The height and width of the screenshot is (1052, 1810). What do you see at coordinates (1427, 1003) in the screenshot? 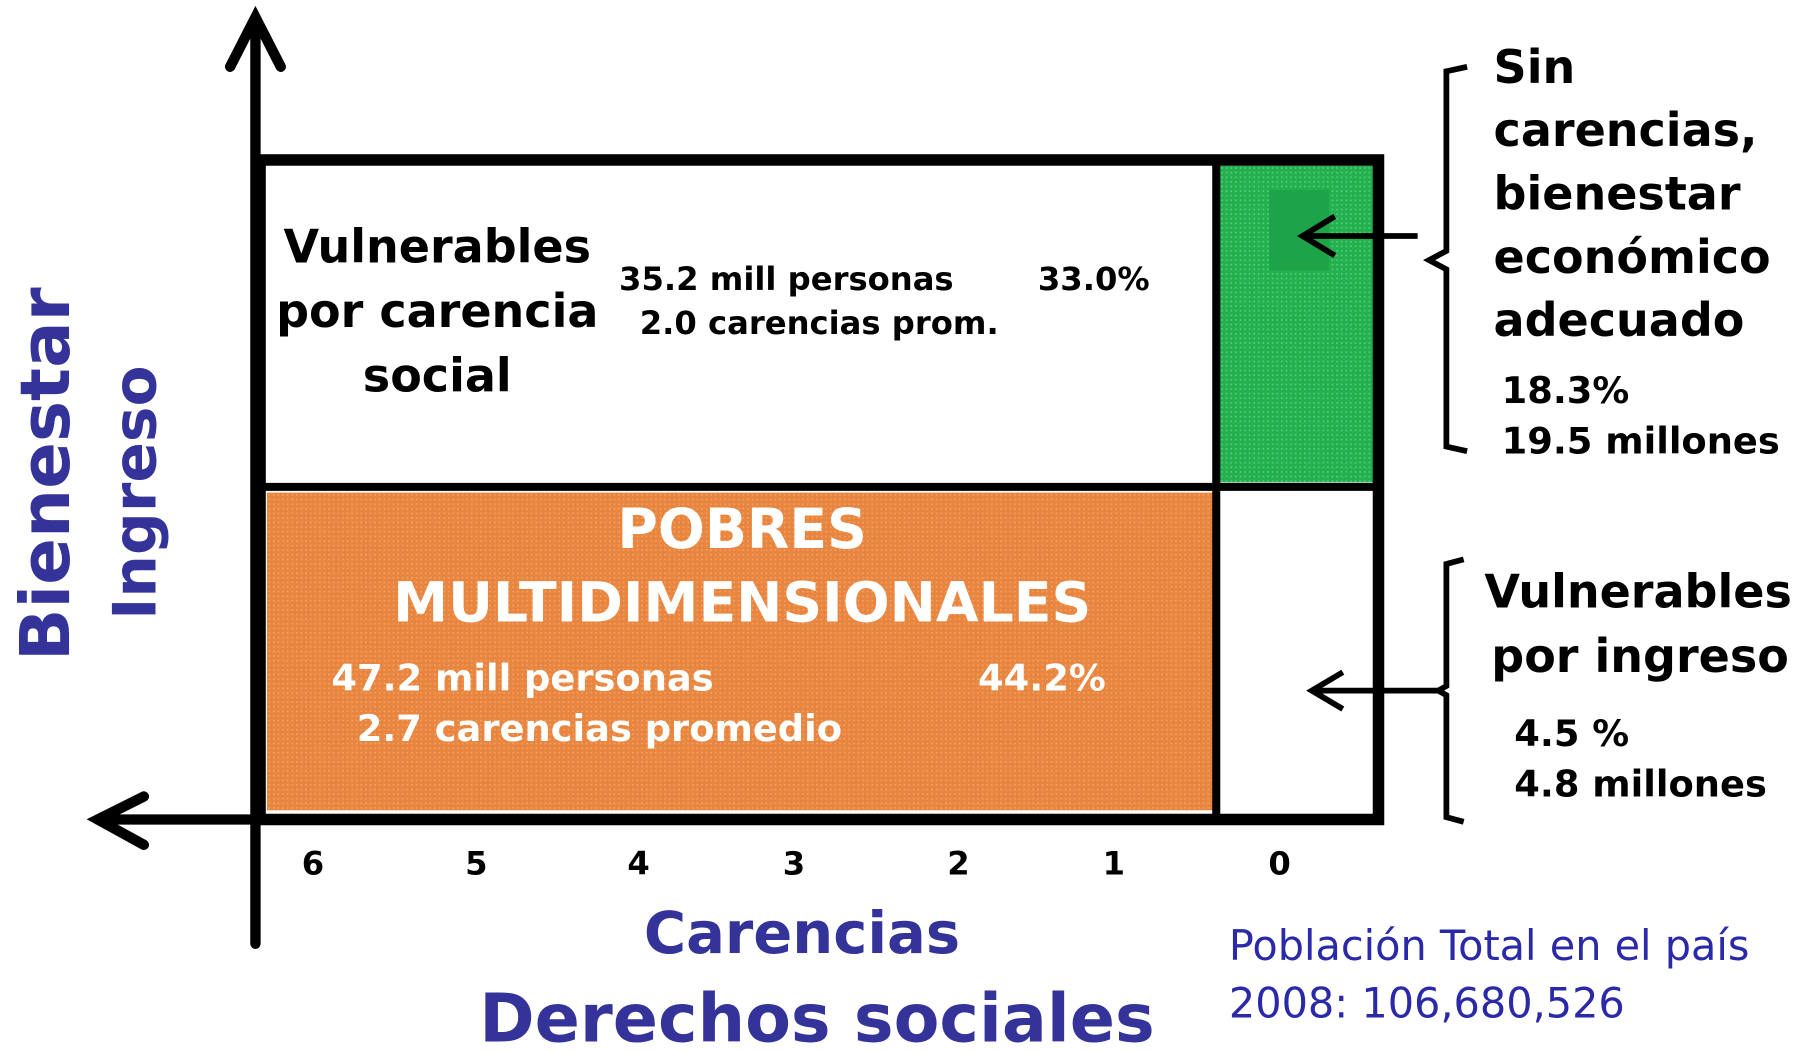
I see `population-note: 2008: 106,680,526` at bounding box center [1427, 1003].